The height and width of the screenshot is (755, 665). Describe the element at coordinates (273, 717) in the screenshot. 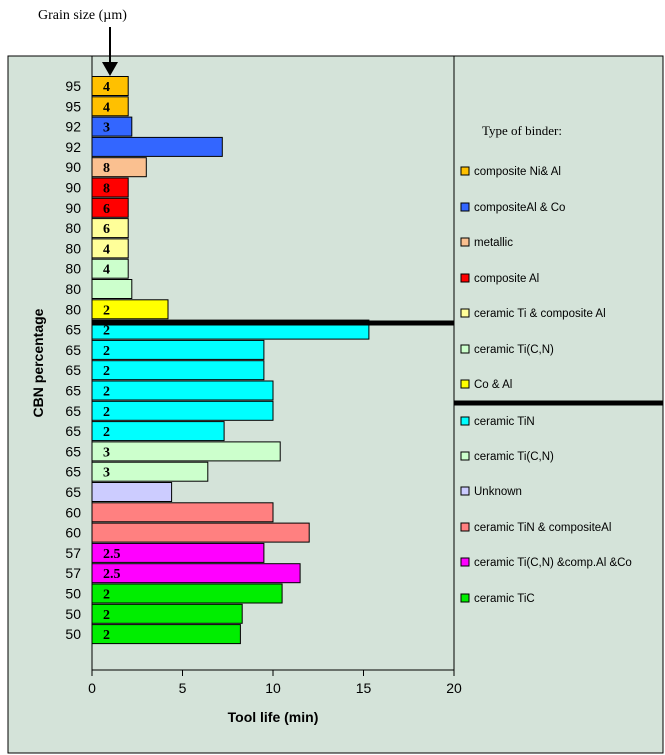

I see `x-axis-title: Tool life (min)` at that location.